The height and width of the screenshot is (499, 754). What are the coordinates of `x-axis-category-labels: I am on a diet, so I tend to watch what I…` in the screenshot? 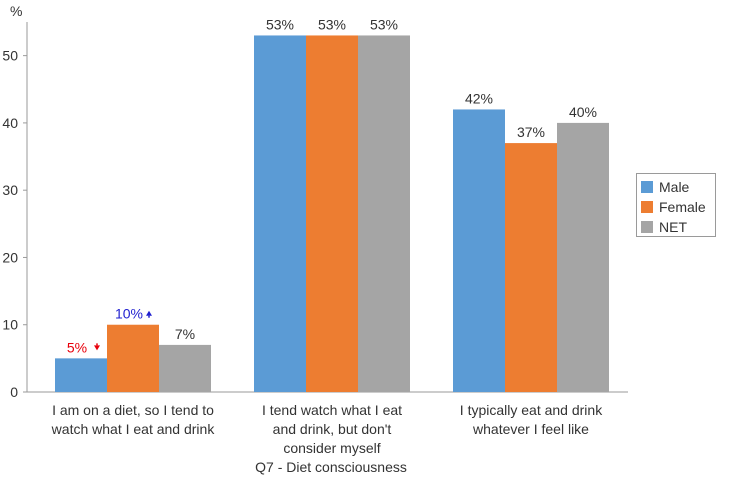 It's located at (327, 429).